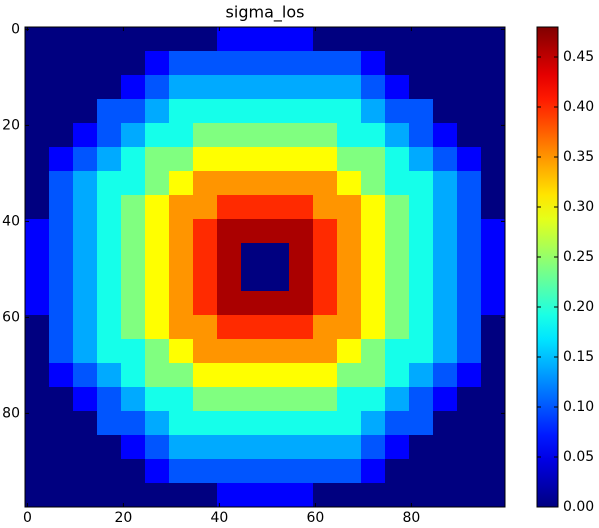 This screenshot has width=599, height=528. What do you see at coordinates (11, 317) in the screenshot?
I see `y-tick-label: 60` at bounding box center [11, 317].